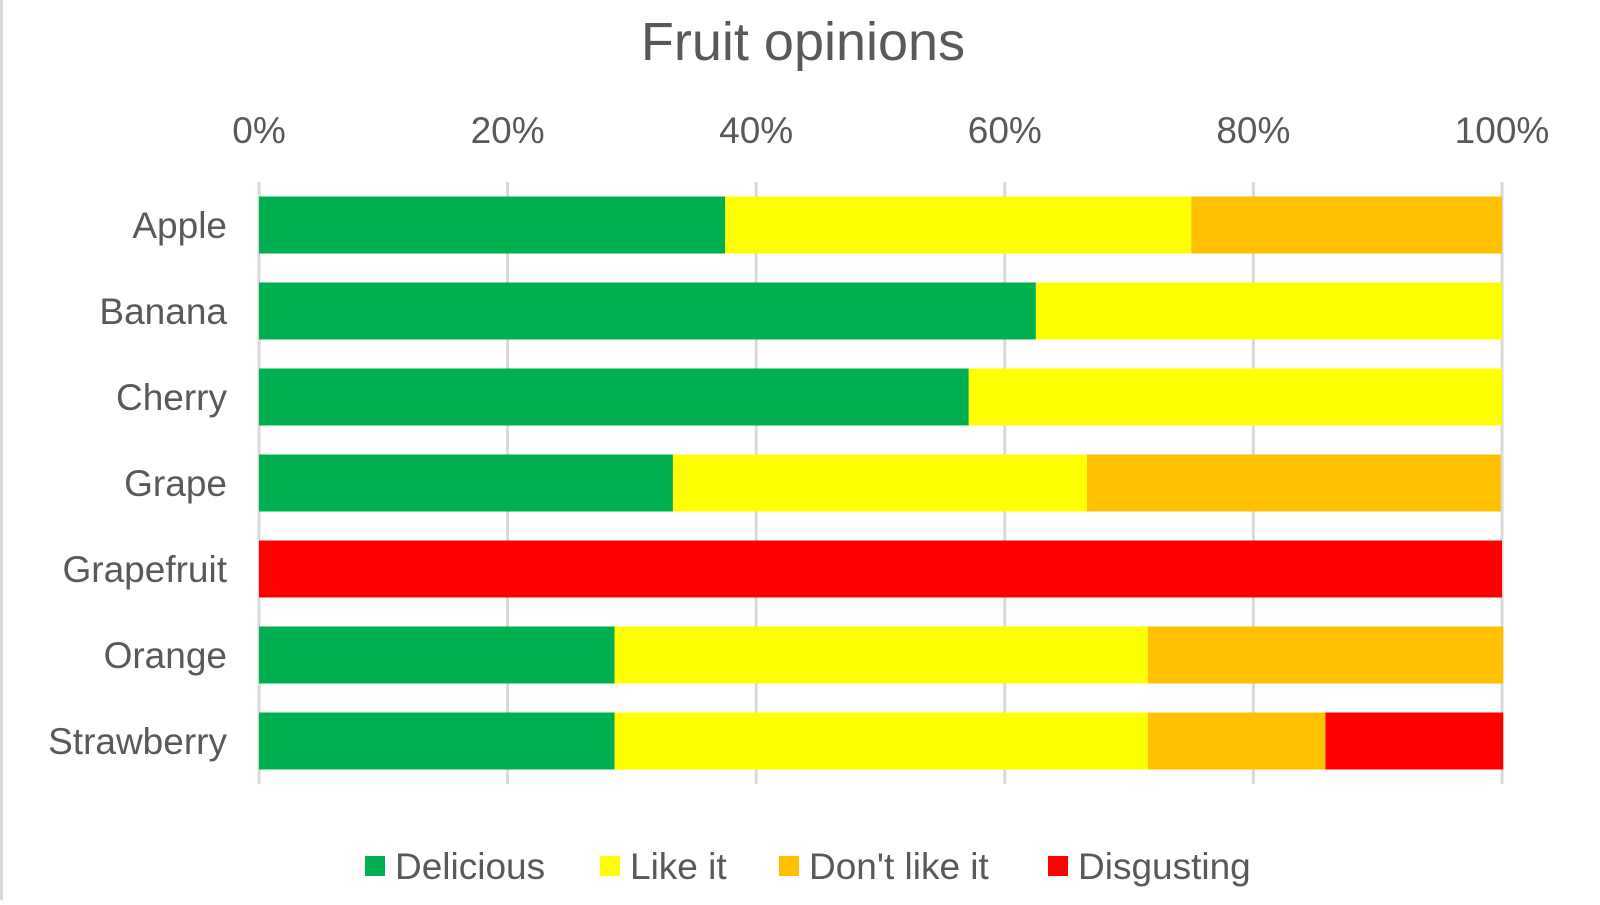 The width and height of the screenshot is (1600, 905). I want to click on legend-item: Delicious, so click(455, 866).